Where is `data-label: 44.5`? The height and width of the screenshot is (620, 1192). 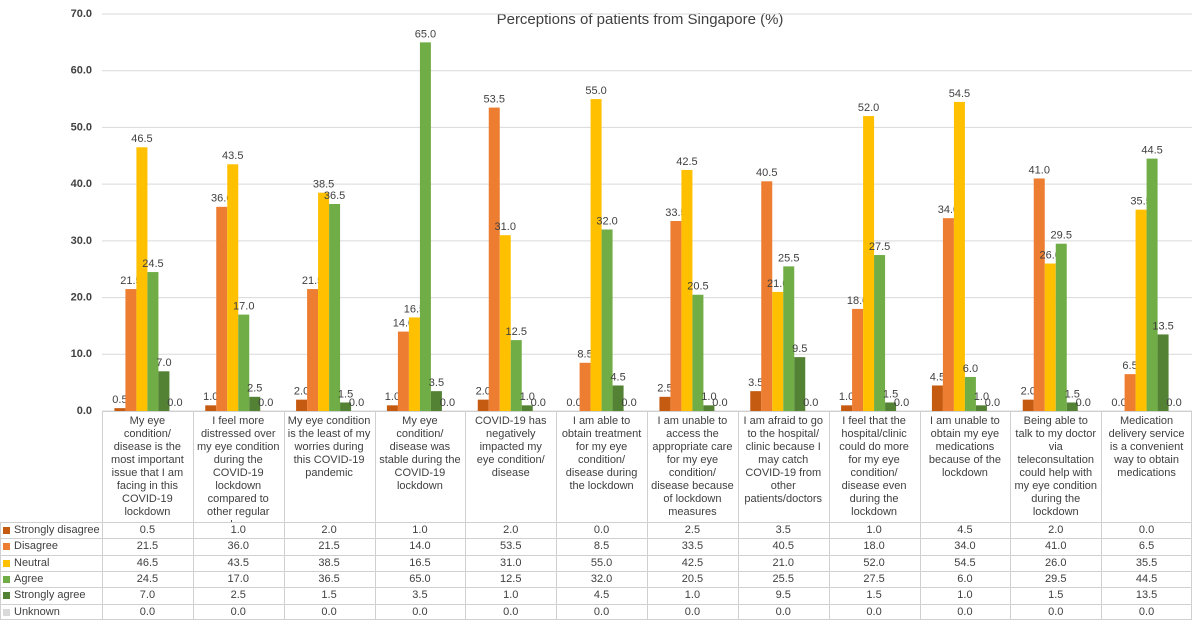 data-label: 44.5 is located at coordinates (1151, 151).